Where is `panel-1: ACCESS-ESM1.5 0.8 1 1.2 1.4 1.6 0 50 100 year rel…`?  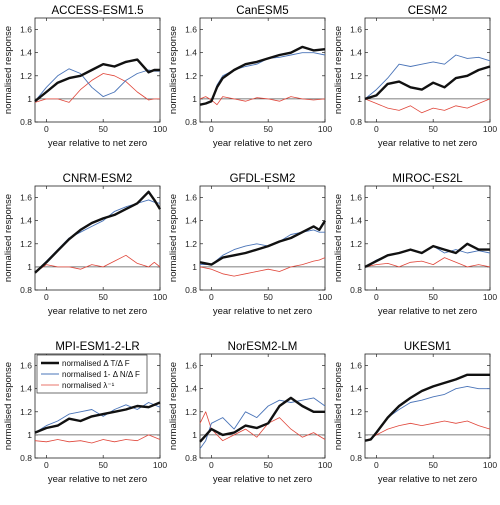
panel-1: ACCESS-ESM1.5 0.8 1 1.2 1.4 1.6 0 50 100 year rel… is located at coordinates (85, 77).